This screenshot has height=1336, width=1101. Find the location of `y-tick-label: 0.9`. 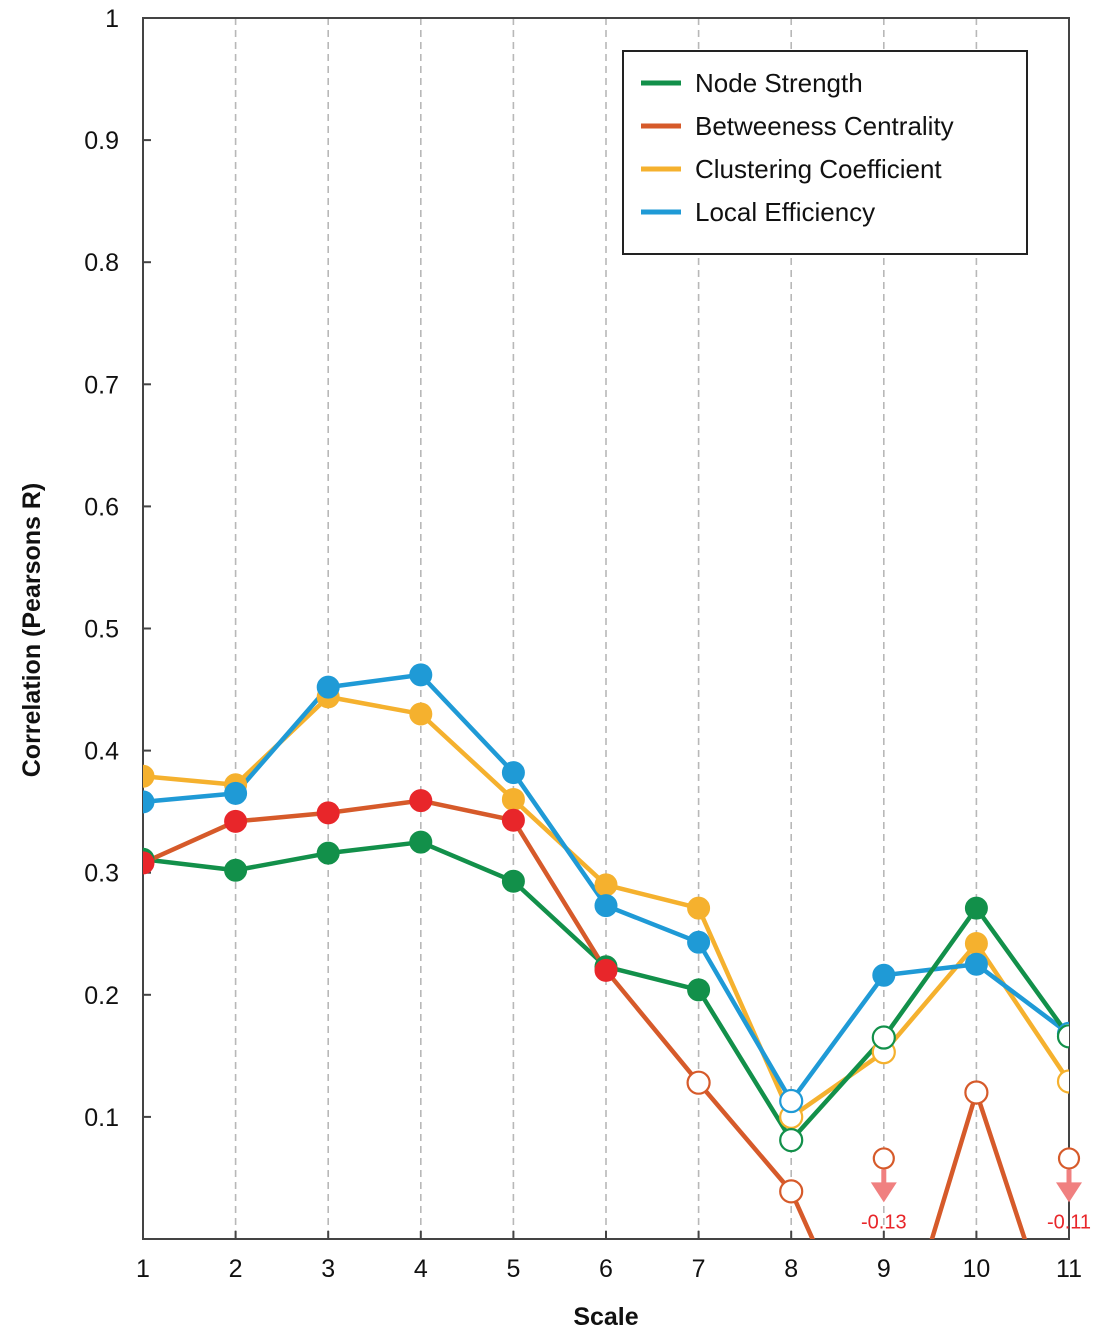

y-tick-label: 0.9 is located at coordinates (101, 141).